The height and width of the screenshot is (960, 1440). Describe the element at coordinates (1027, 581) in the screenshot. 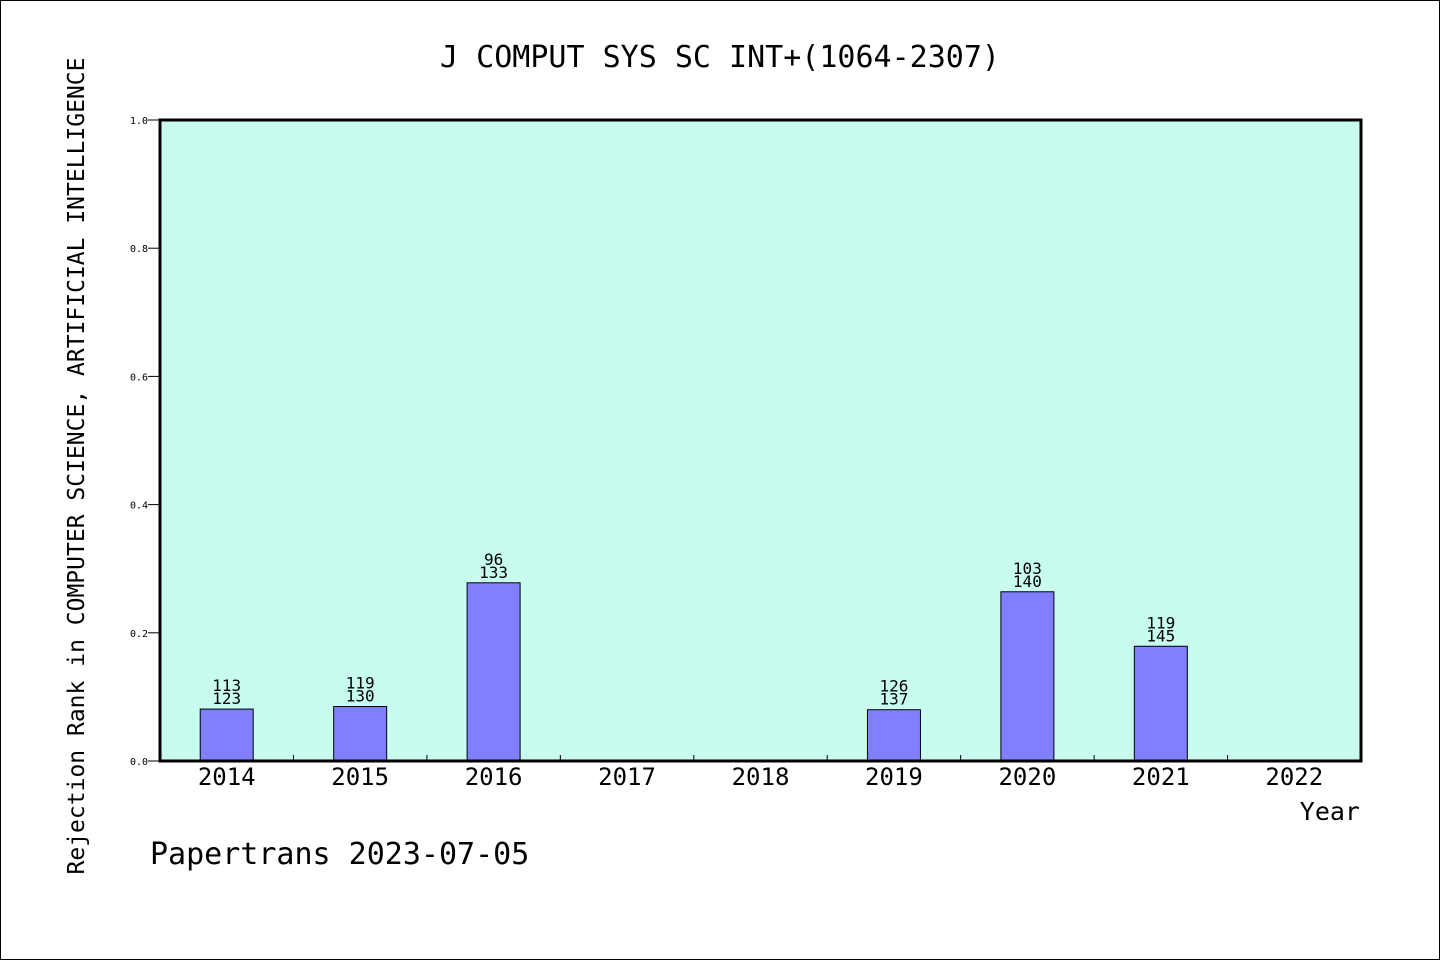

I see `bar-label-bottom: 140` at that location.